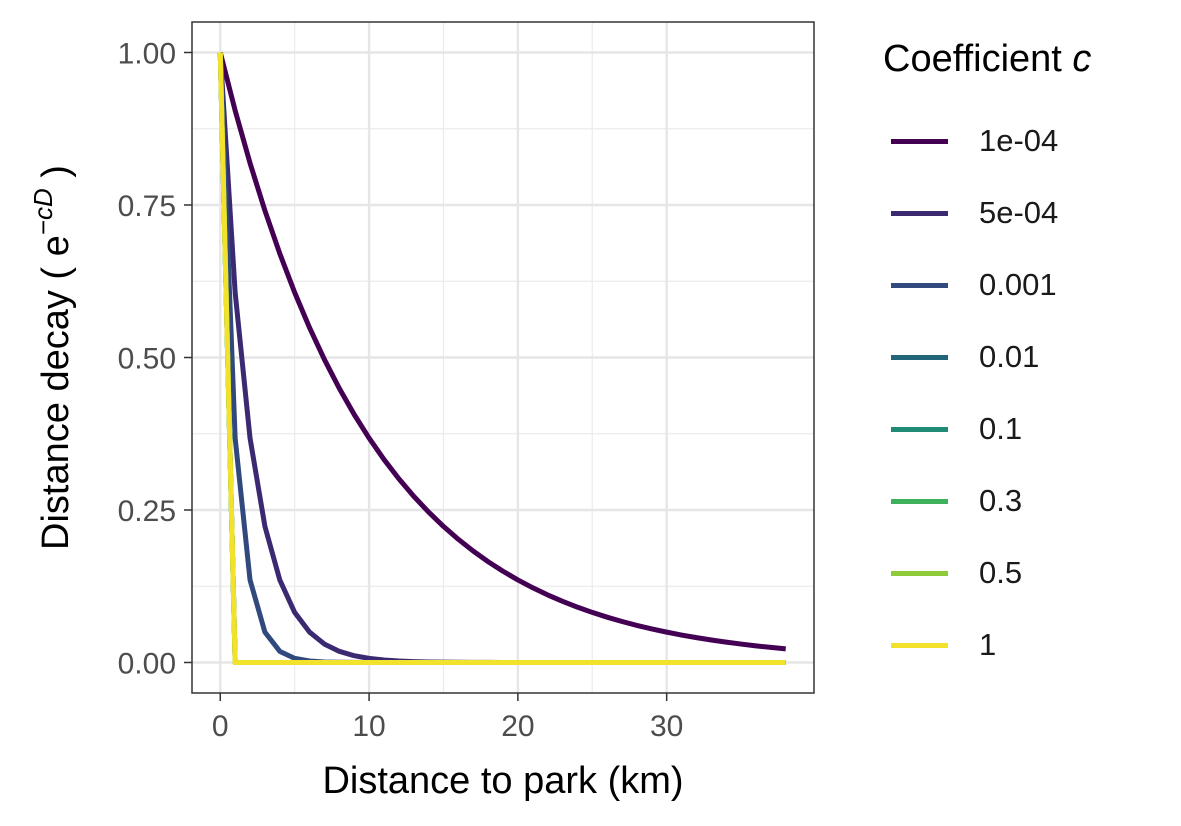 The height and width of the screenshot is (826, 1181). What do you see at coordinates (56, 176) in the screenshot?
I see `y-axis-label-suffix: )` at bounding box center [56, 176].